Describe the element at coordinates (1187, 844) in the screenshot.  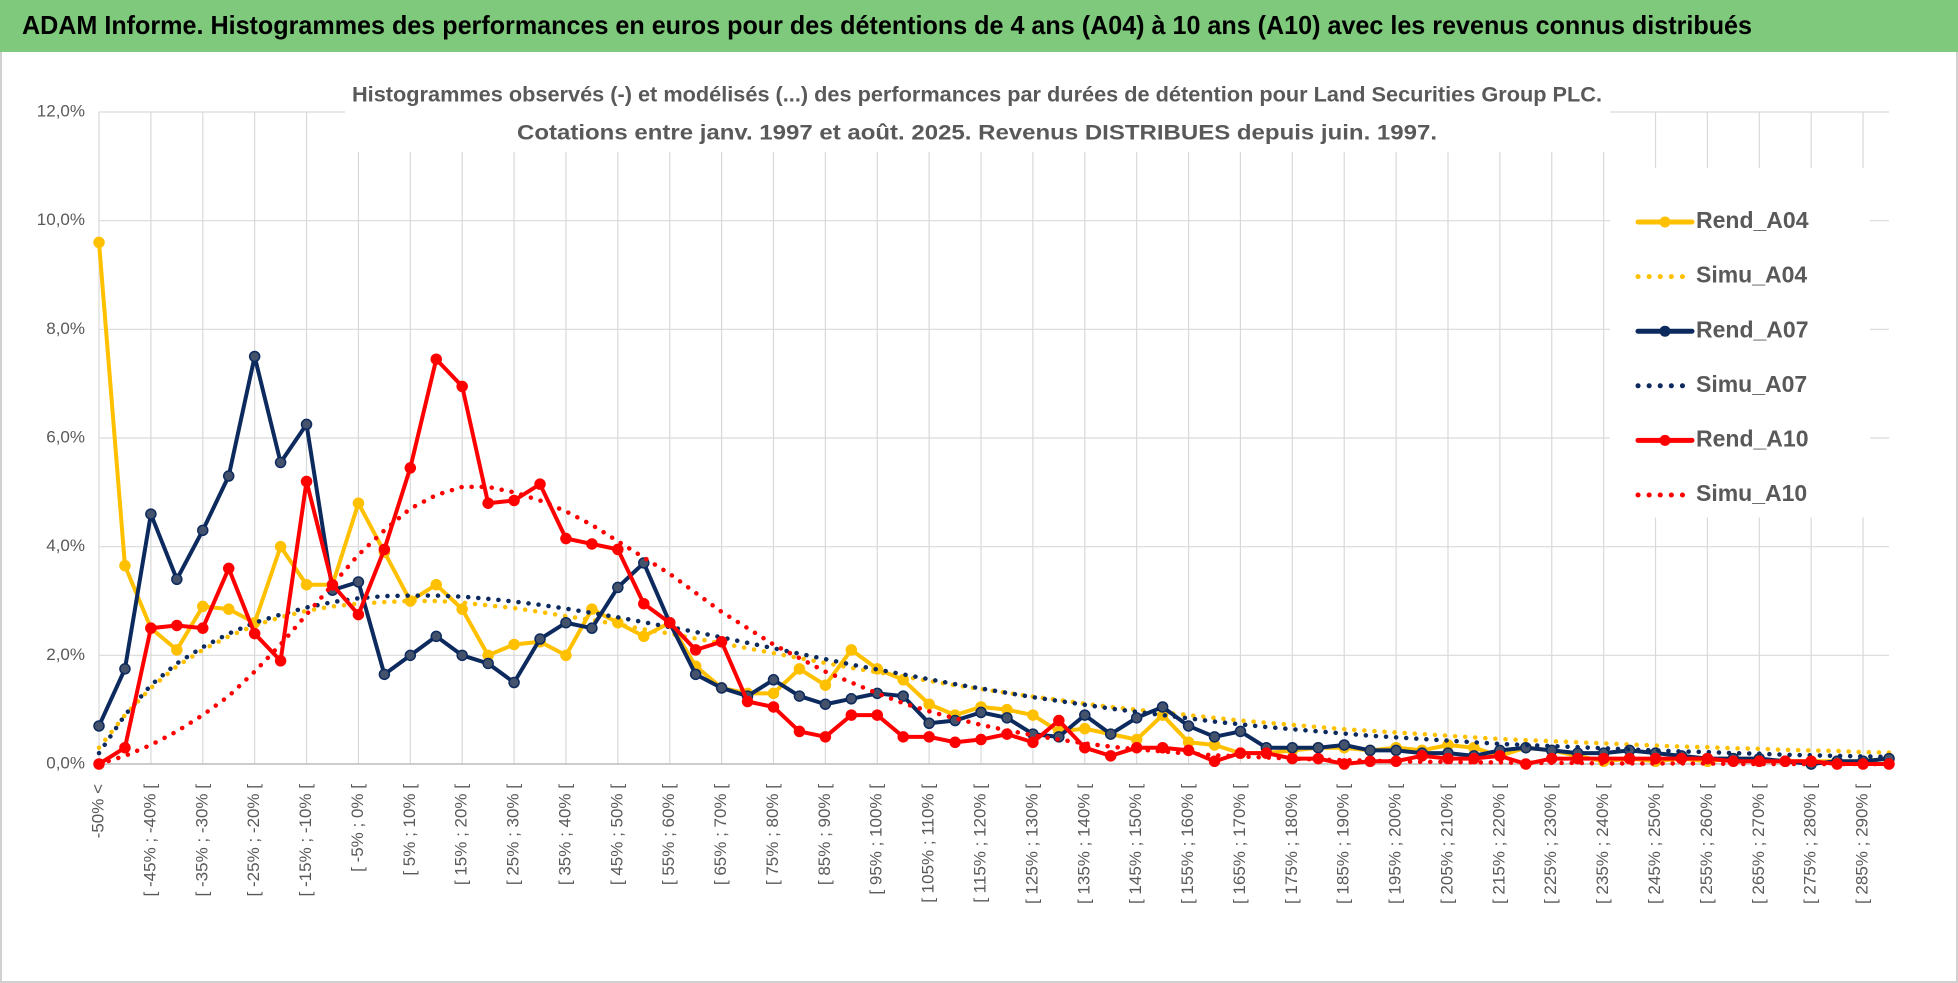
I see `x-tick-label: [ 155% ; 160% [` at that location.